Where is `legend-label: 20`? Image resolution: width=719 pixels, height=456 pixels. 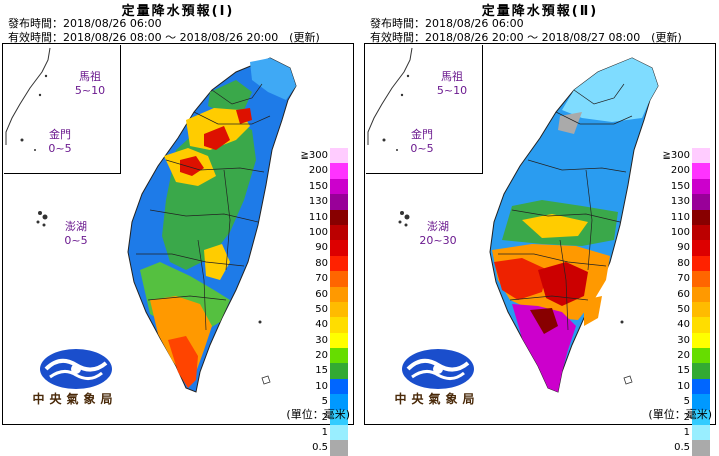 legend-label: 20 is located at coordinates (321, 356).